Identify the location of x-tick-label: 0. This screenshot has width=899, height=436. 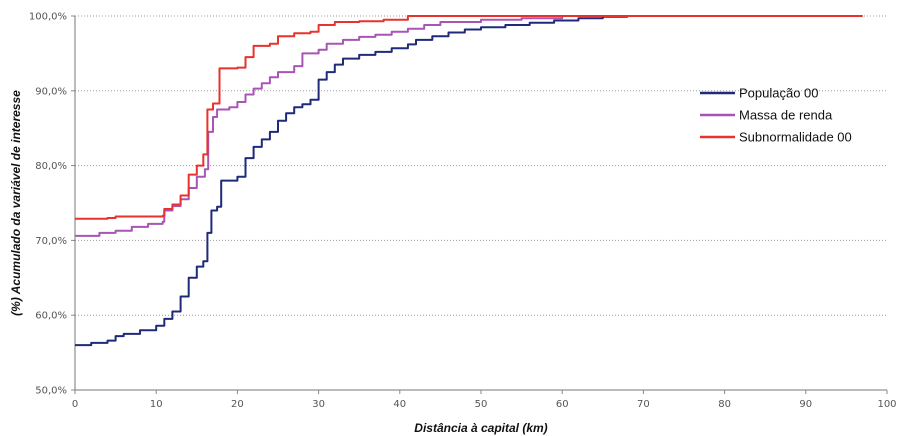
(75, 404).